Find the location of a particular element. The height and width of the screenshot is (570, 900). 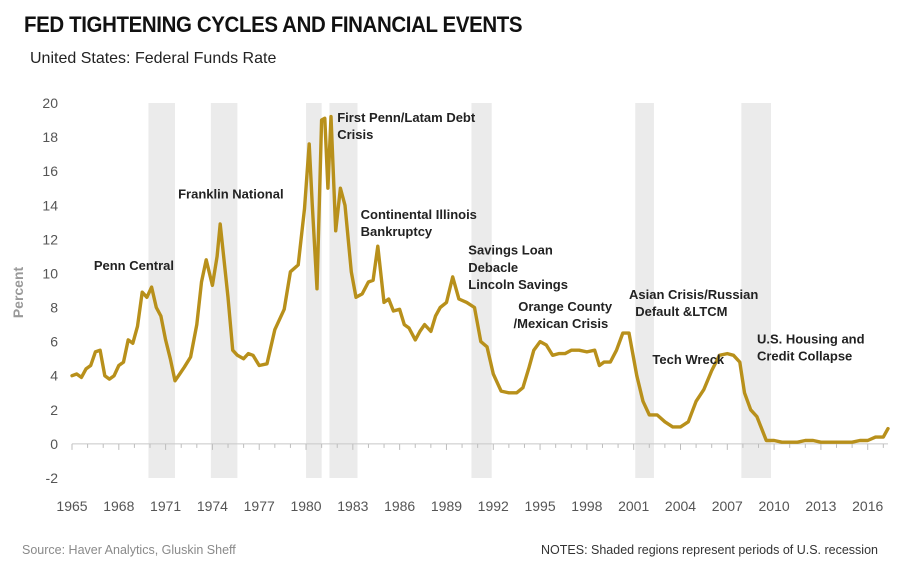

x-tick-label: 2016 is located at coordinates (867, 506).